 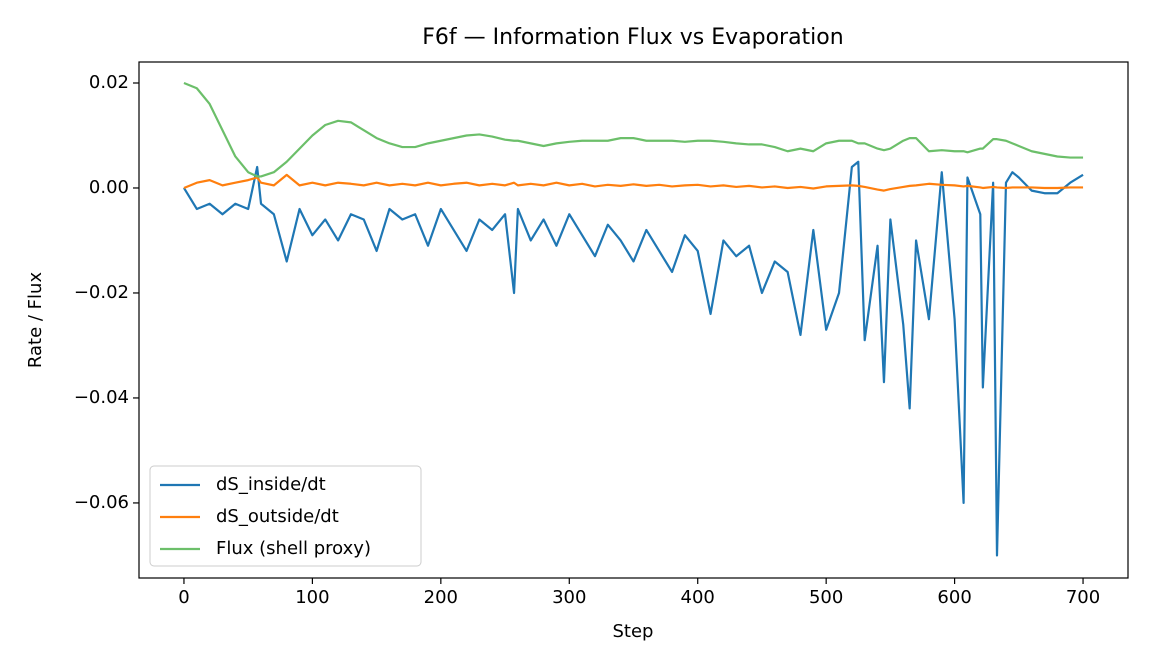 What do you see at coordinates (633, 631) in the screenshot?
I see `x-axis-label: Step` at bounding box center [633, 631].